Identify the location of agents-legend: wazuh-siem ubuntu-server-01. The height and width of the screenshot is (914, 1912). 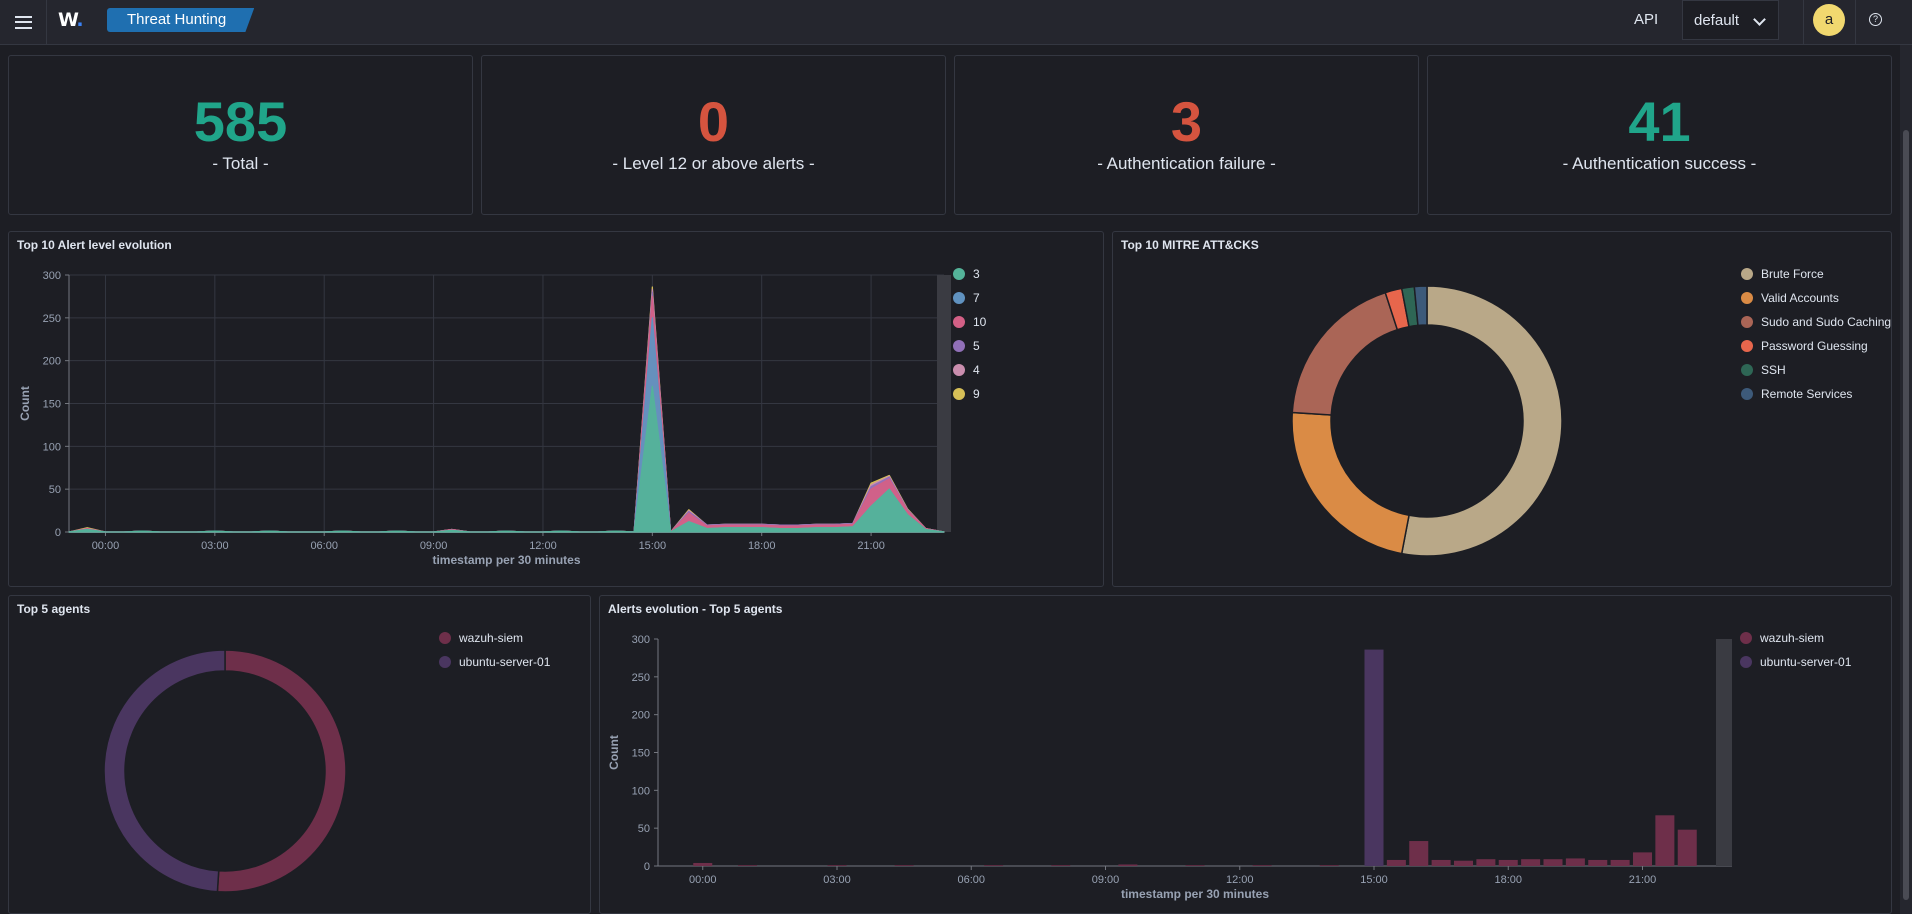
(494, 650).